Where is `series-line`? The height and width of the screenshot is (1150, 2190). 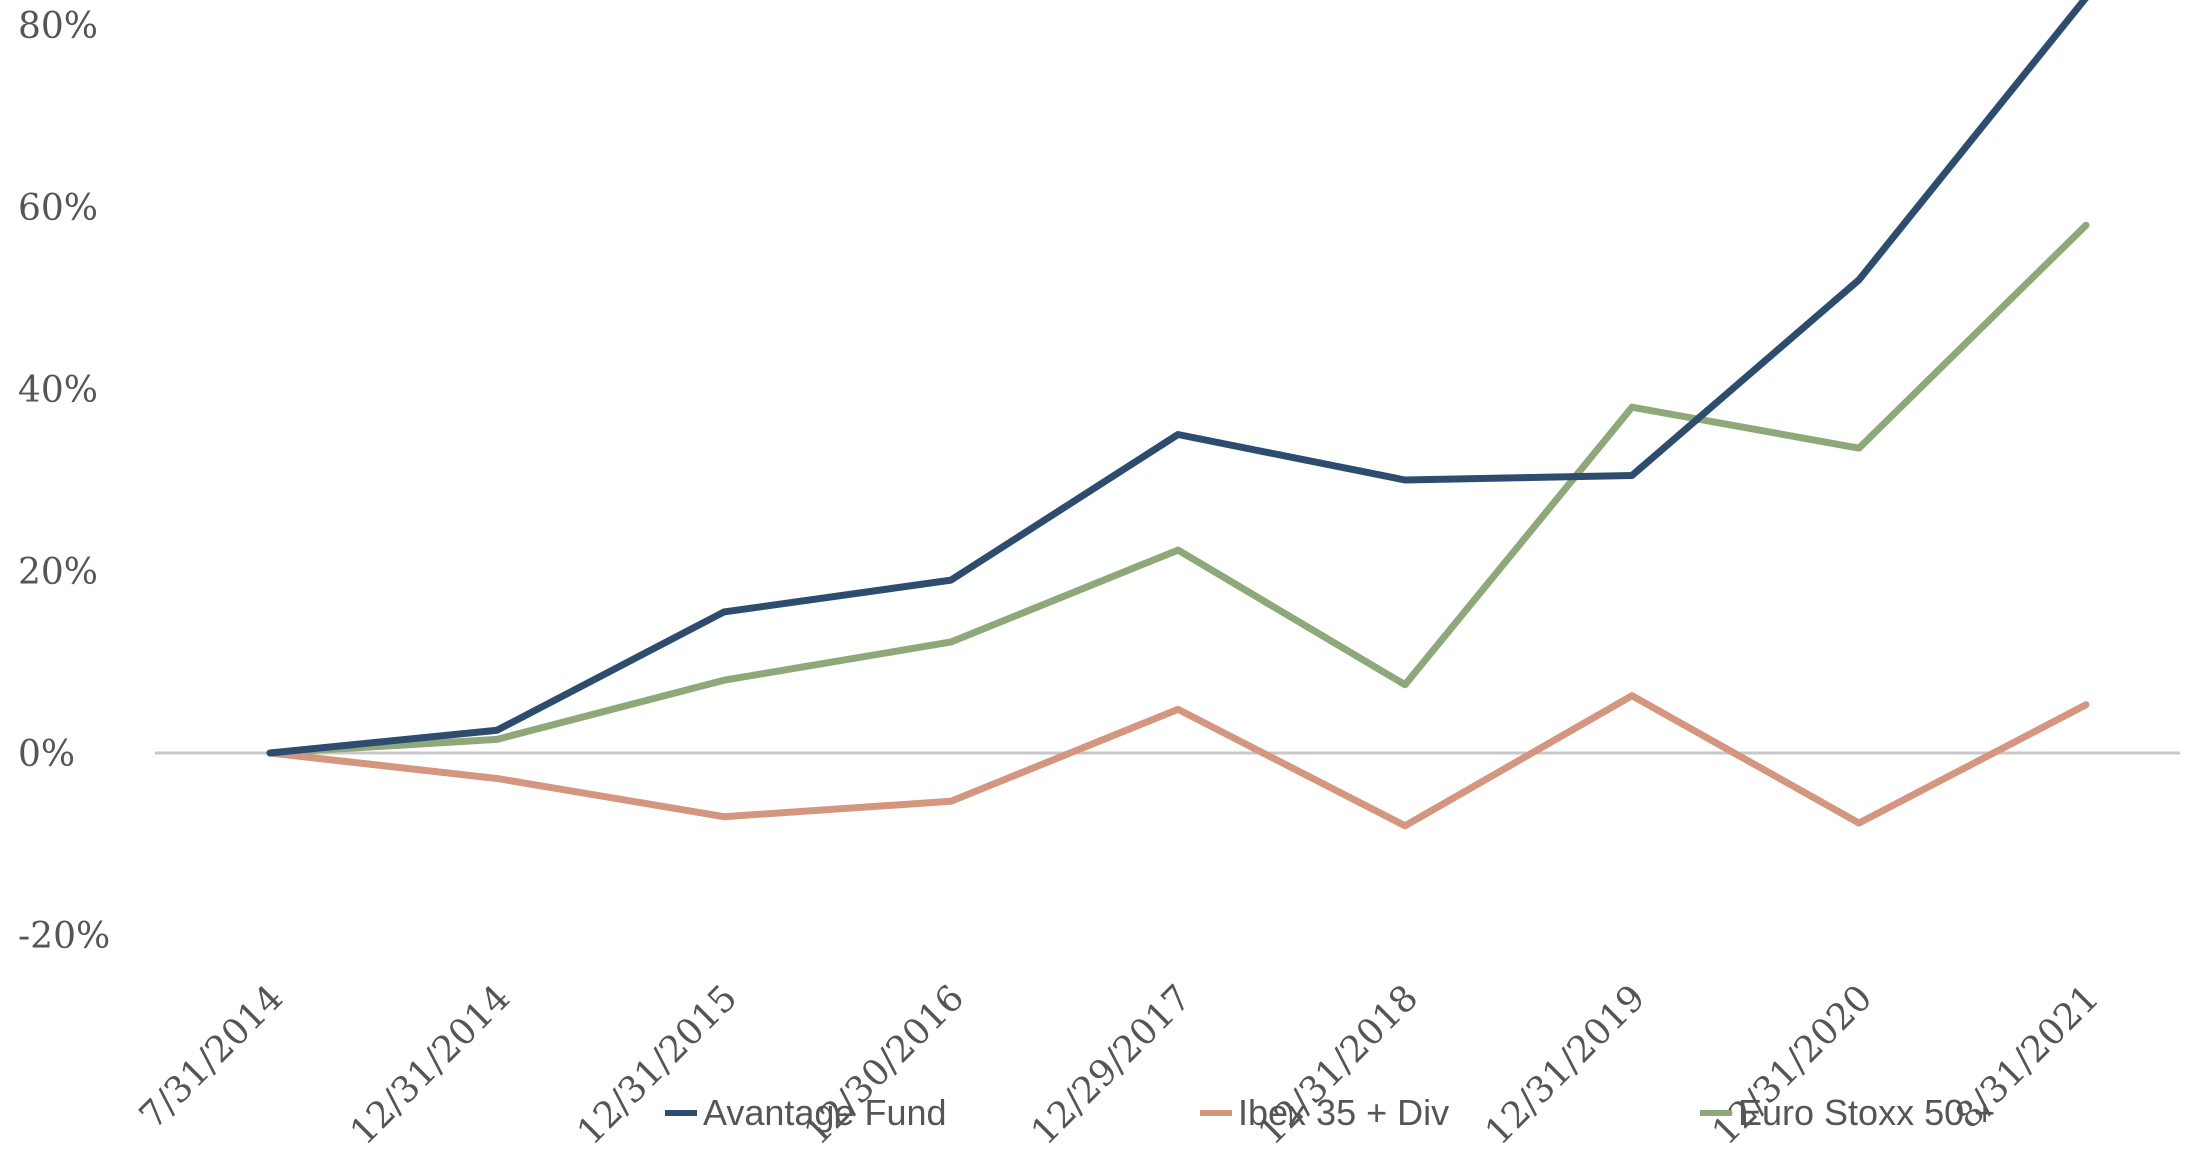
series-line is located at coordinates (1178, 761).